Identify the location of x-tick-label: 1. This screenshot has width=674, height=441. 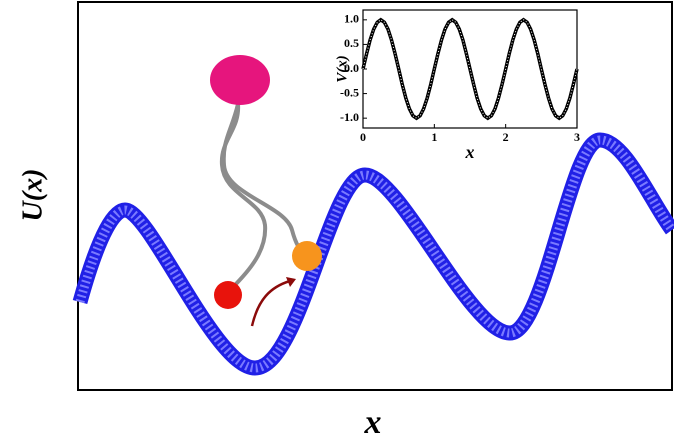
(434, 137).